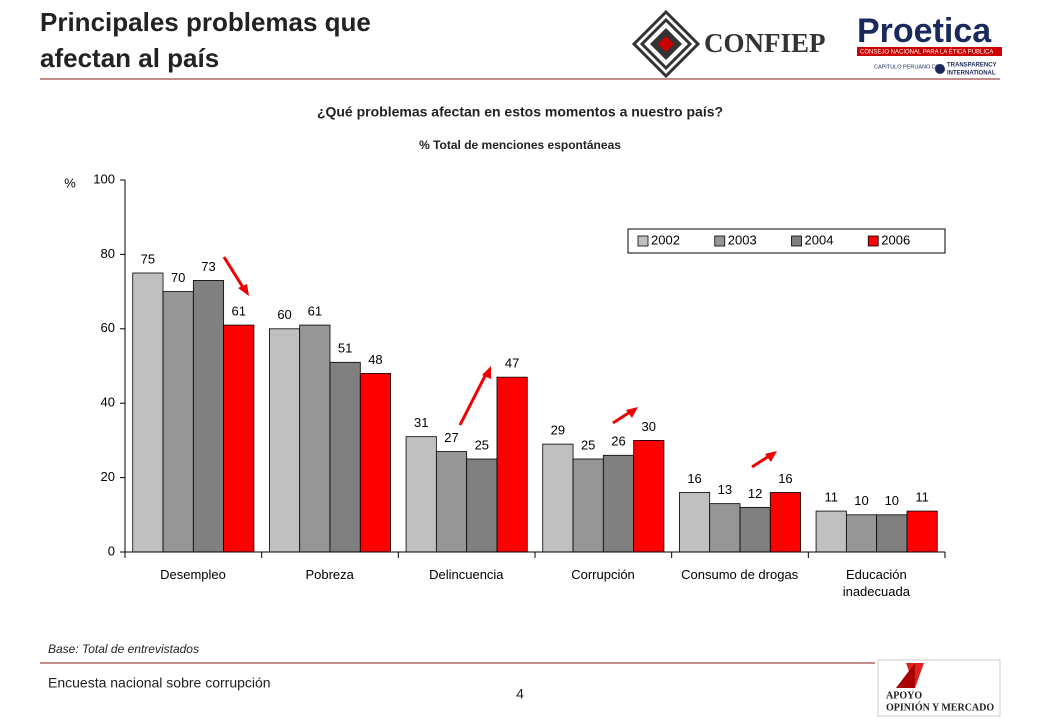 The image size is (1040, 720). I want to click on y-tick-label: 20, so click(108, 476).